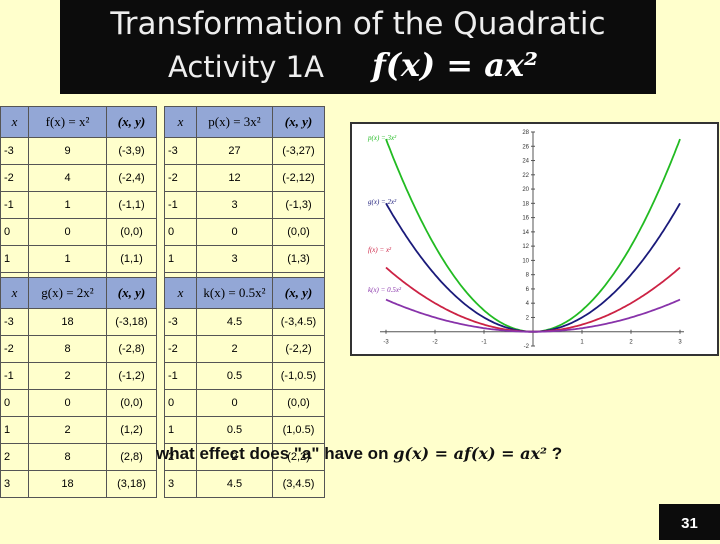 The width and height of the screenshot is (720, 544). What do you see at coordinates (234, 484) in the screenshot?
I see `table-cell: 4.5` at bounding box center [234, 484].